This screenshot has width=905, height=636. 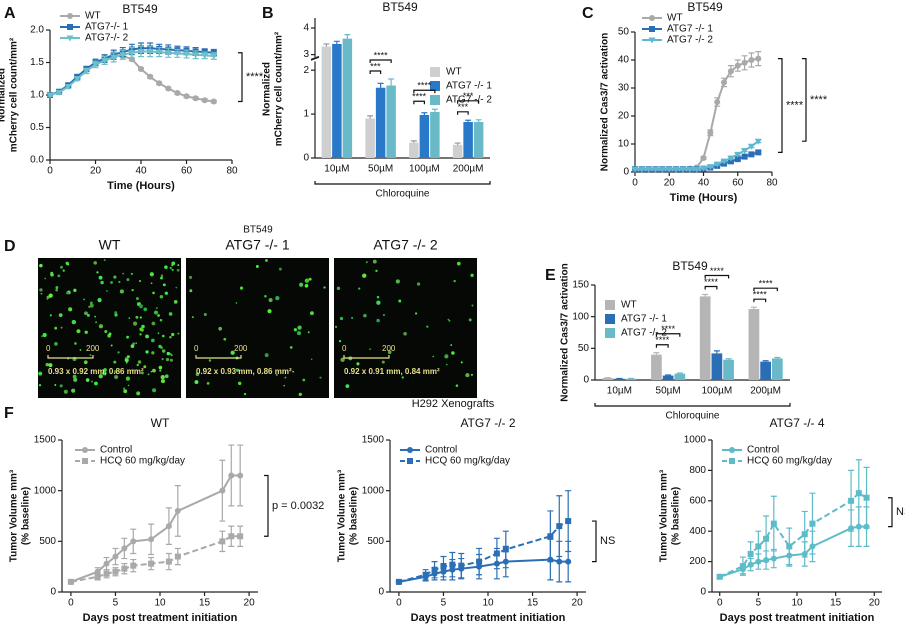 What do you see at coordinates (405, 328) in the screenshot?
I see `micrograph` at bounding box center [405, 328].